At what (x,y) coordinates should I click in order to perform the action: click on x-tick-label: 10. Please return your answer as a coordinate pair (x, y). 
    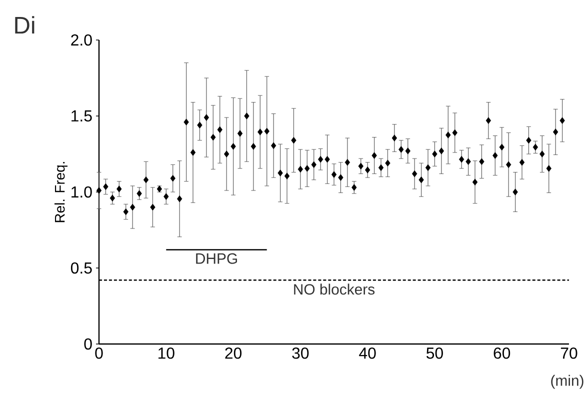
    Looking at the image, I should click on (166, 353).